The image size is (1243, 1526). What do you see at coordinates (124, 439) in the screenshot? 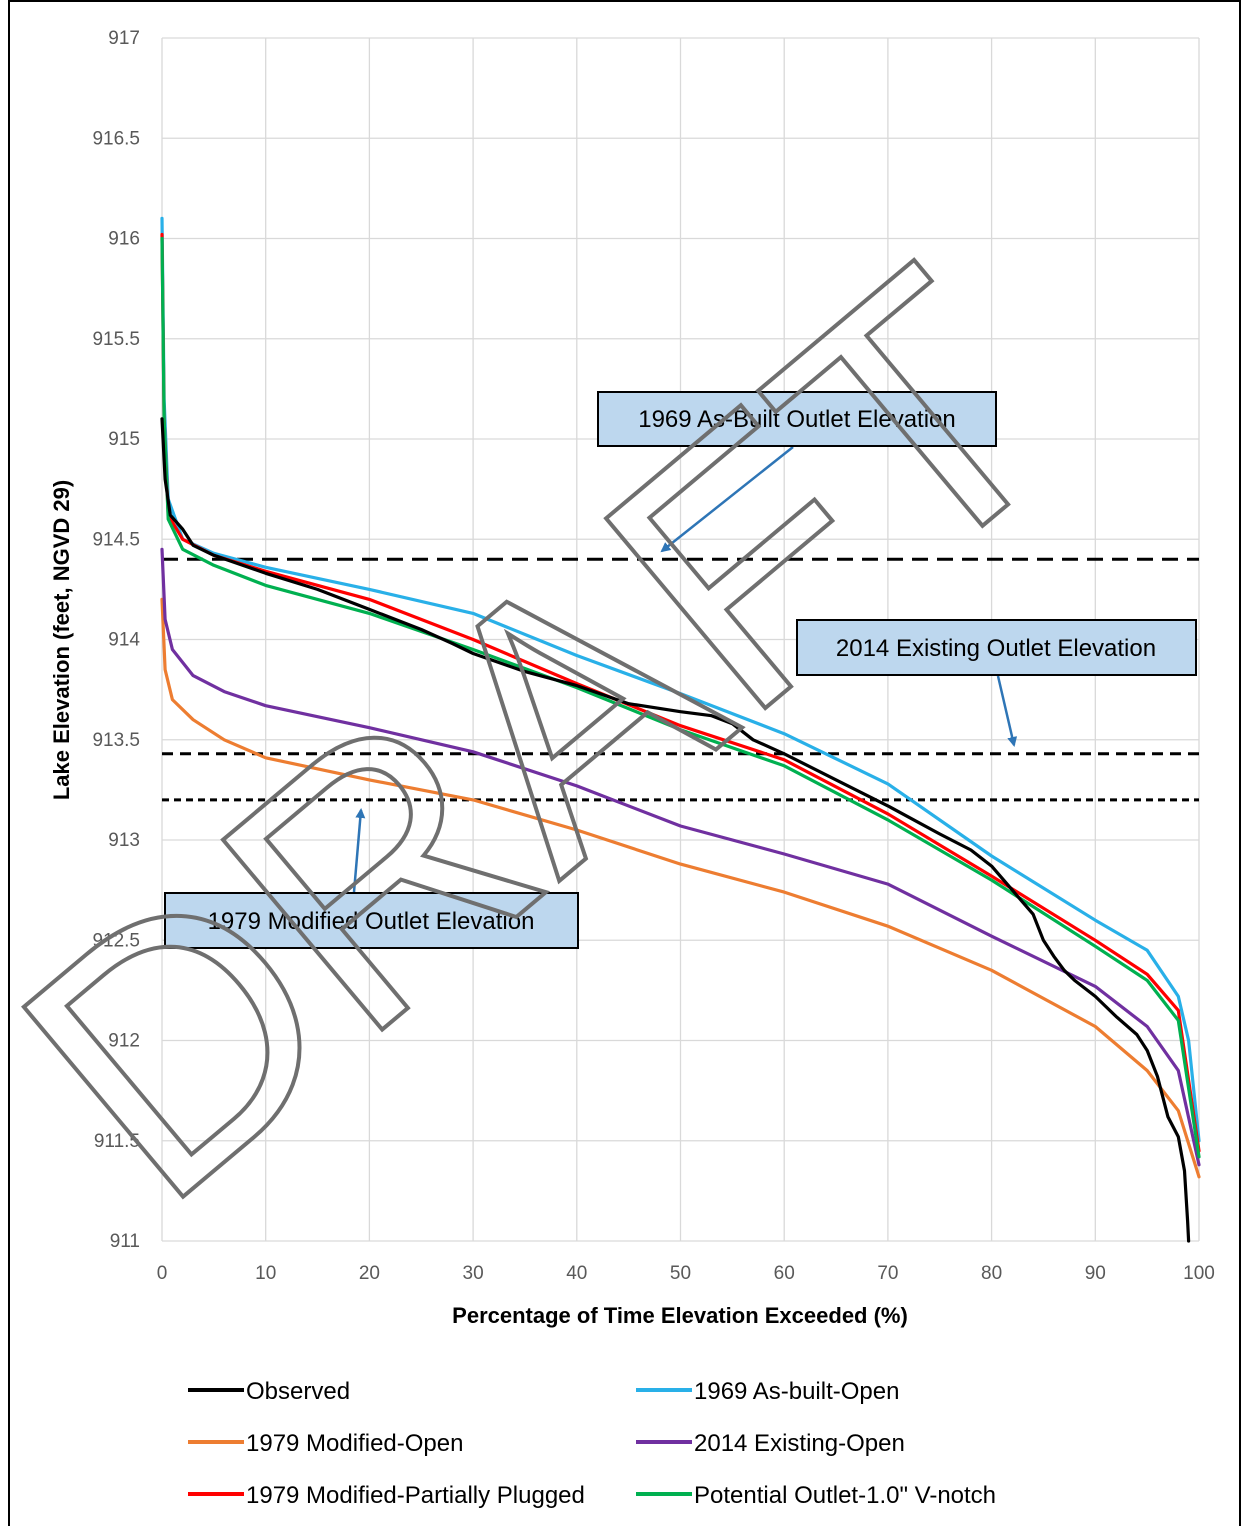
I see `y-tick-label: 915` at bounding box center [124, 439].